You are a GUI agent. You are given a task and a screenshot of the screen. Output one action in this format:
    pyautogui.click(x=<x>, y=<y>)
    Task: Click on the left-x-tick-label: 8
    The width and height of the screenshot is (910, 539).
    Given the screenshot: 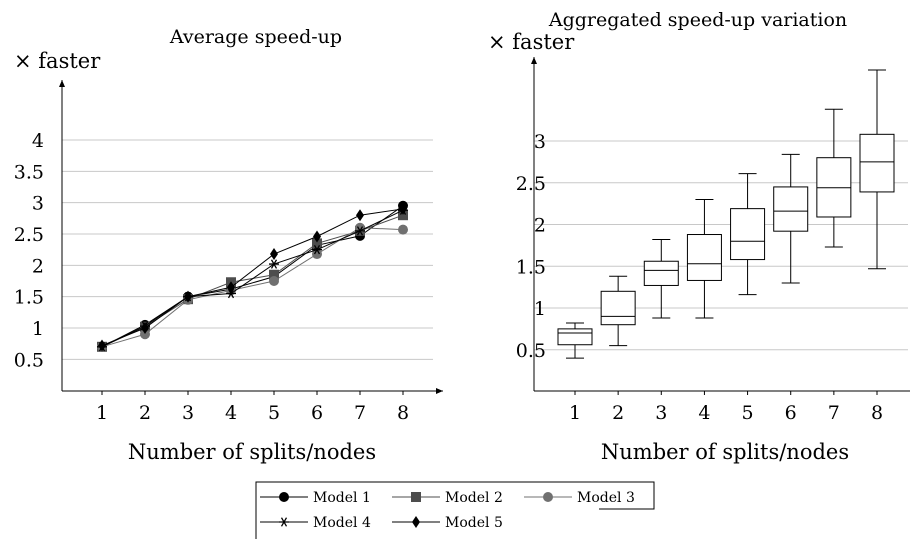 What is the action you would take?
    pyautogui.click(x=403, y=413)
    